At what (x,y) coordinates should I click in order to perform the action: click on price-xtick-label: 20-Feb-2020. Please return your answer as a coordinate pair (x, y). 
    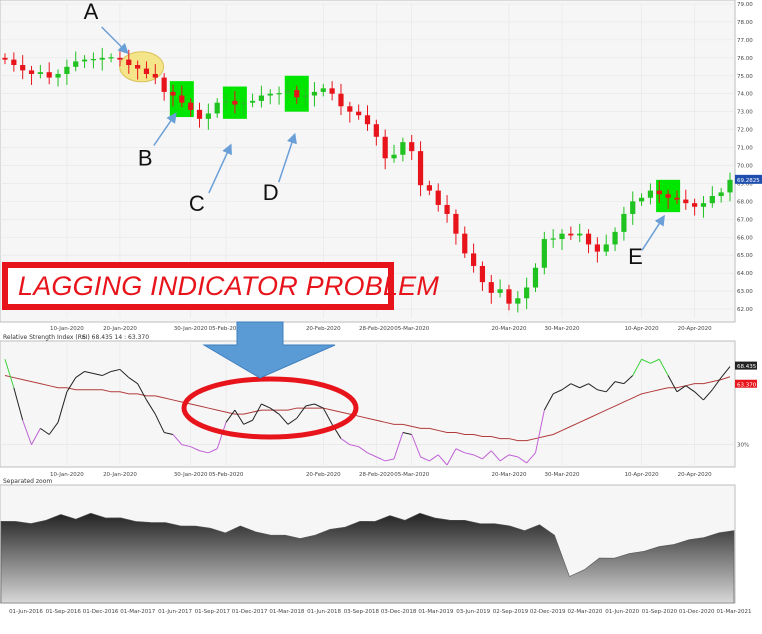
    Looking at the image, I should click on (323, 329).